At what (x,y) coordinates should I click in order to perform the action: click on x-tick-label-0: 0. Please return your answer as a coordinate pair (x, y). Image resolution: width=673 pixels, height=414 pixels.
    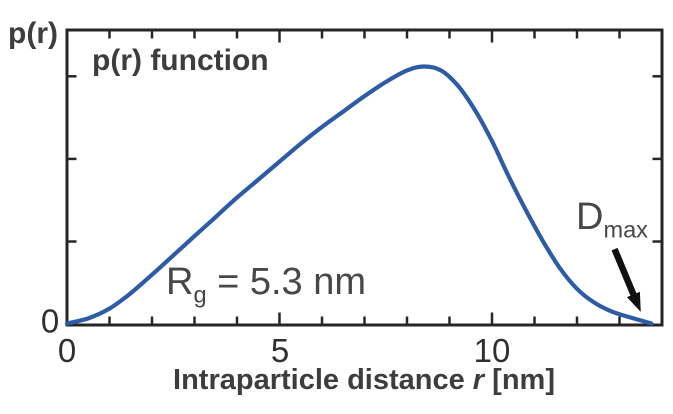
    Looking at the image, I should click on (67, 350).